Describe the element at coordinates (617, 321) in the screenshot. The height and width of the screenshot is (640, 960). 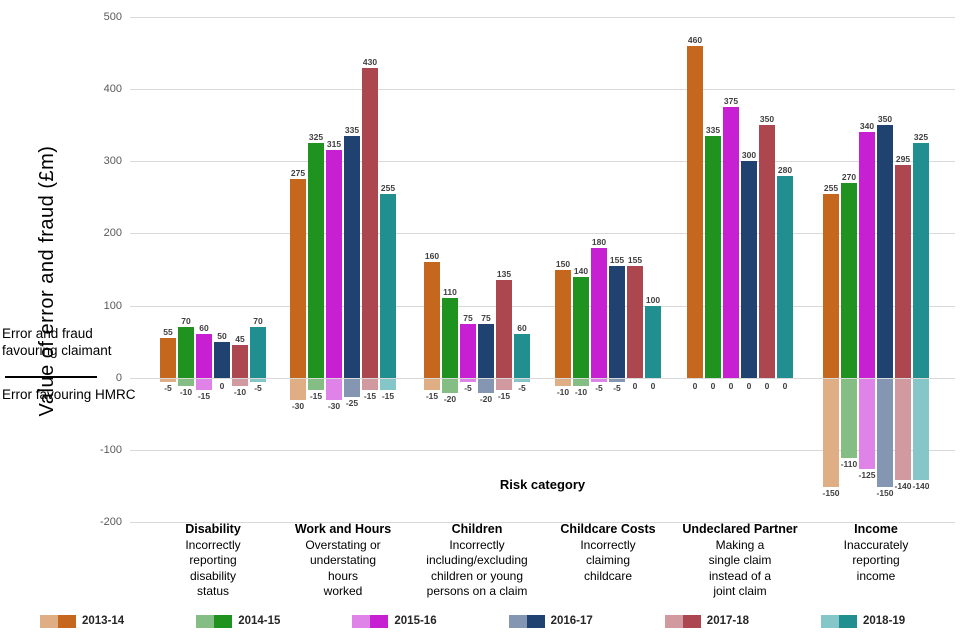
I see `bar-2016-17-Childcare Costs` at that location.